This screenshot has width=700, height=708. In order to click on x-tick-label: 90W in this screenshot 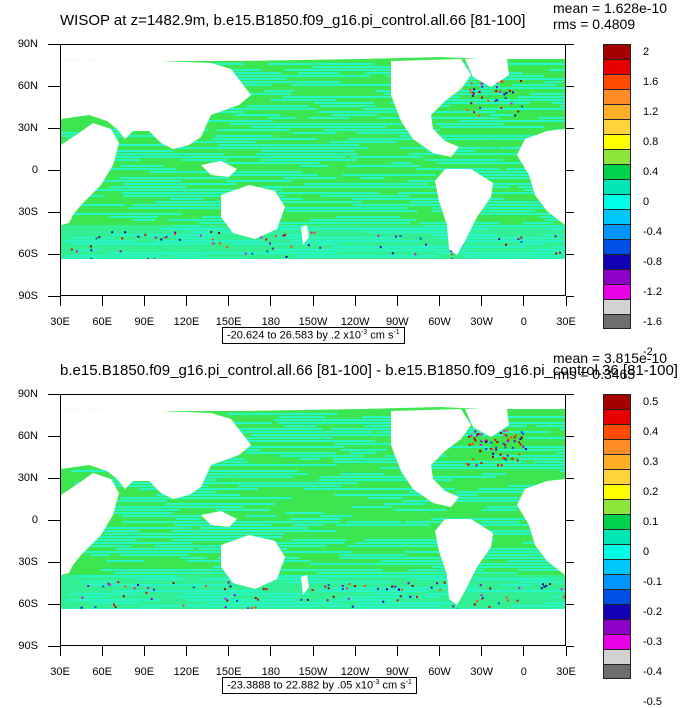, I will do `click(397, 322)`.